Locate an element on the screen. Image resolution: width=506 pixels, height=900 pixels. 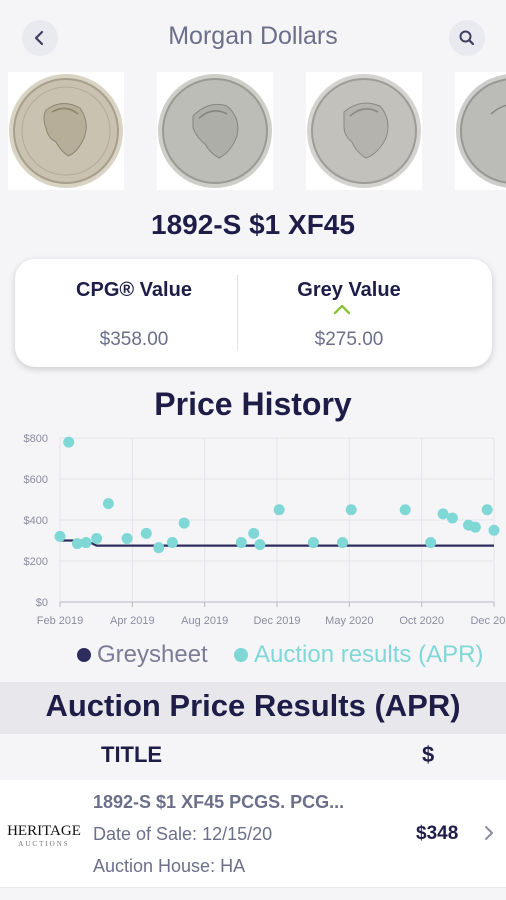
column-header-title: TITLE is located at coordinates (132, 754).